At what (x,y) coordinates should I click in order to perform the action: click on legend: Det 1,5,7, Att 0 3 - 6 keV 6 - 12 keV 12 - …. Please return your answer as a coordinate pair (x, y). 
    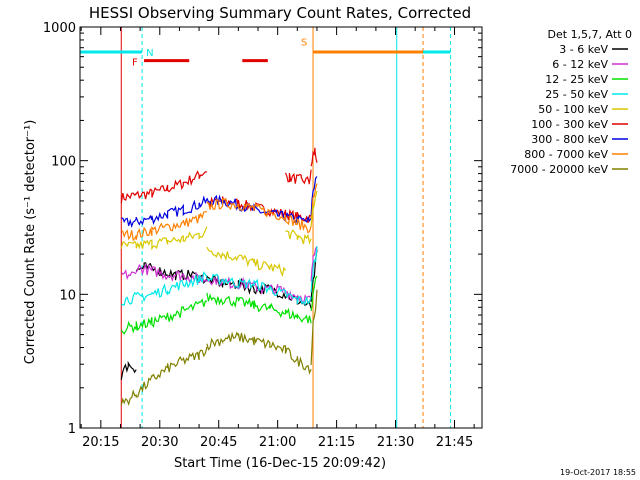
    Looking at the image, I should click on (571, 102).